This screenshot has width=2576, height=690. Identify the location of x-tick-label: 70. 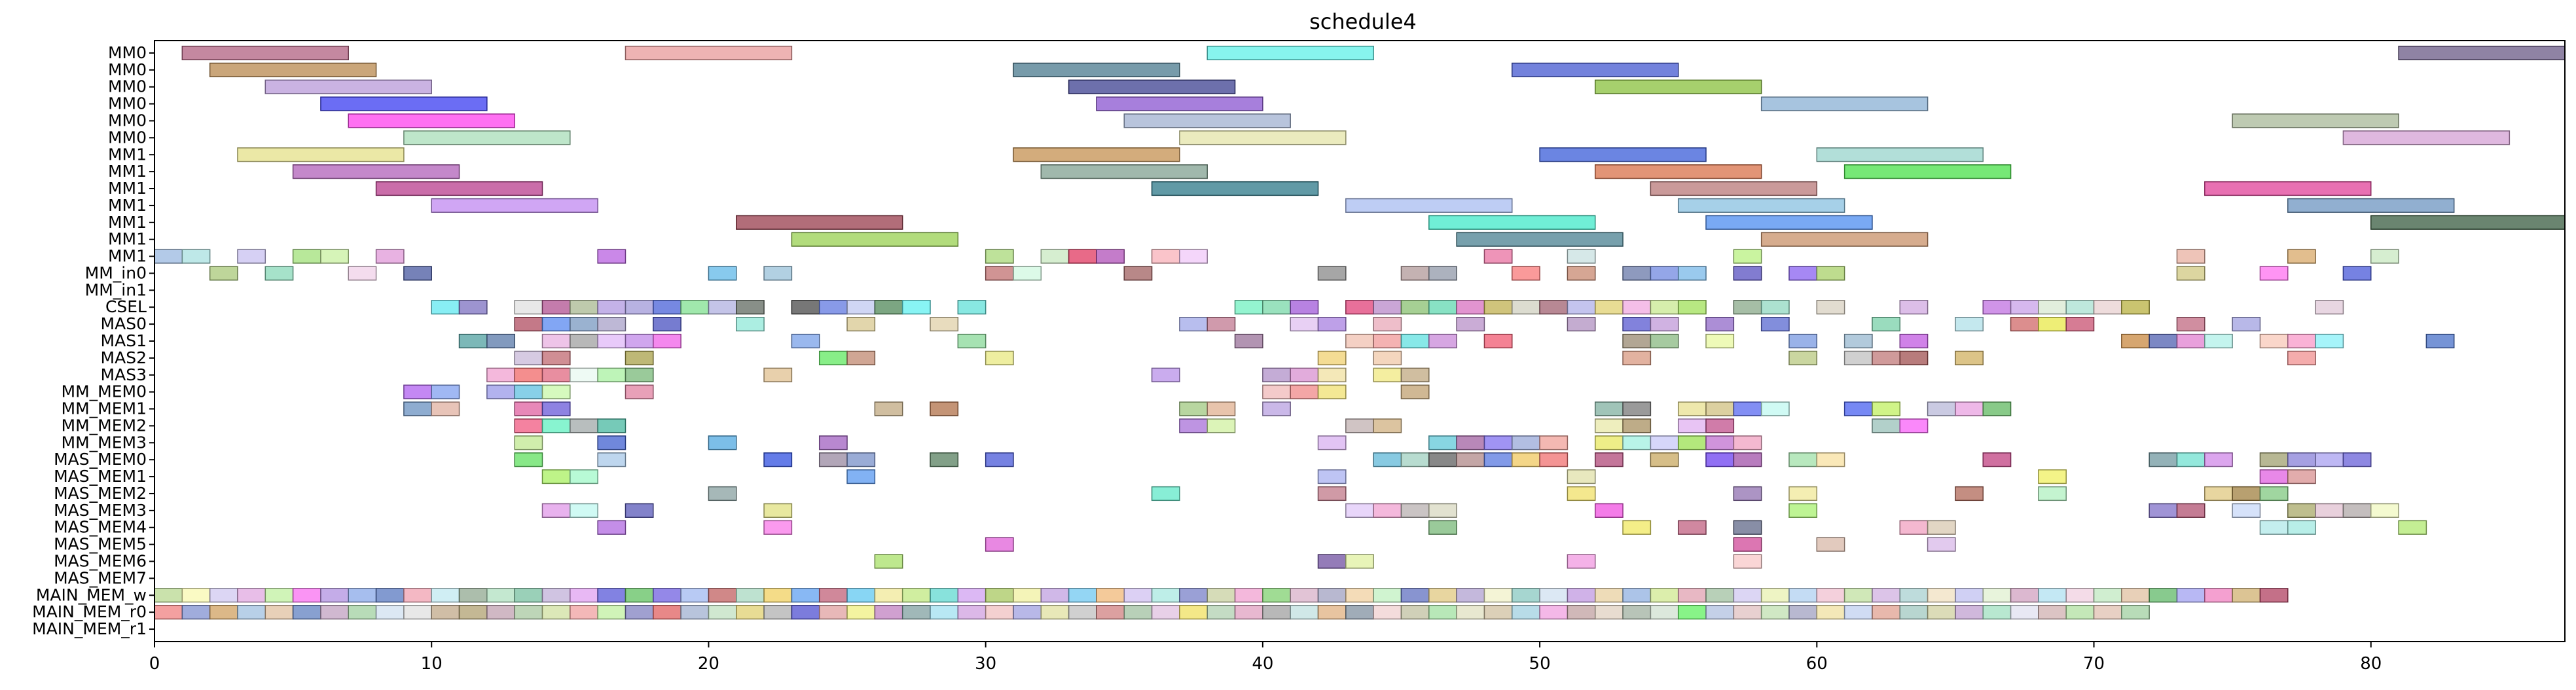
(2094, 664).